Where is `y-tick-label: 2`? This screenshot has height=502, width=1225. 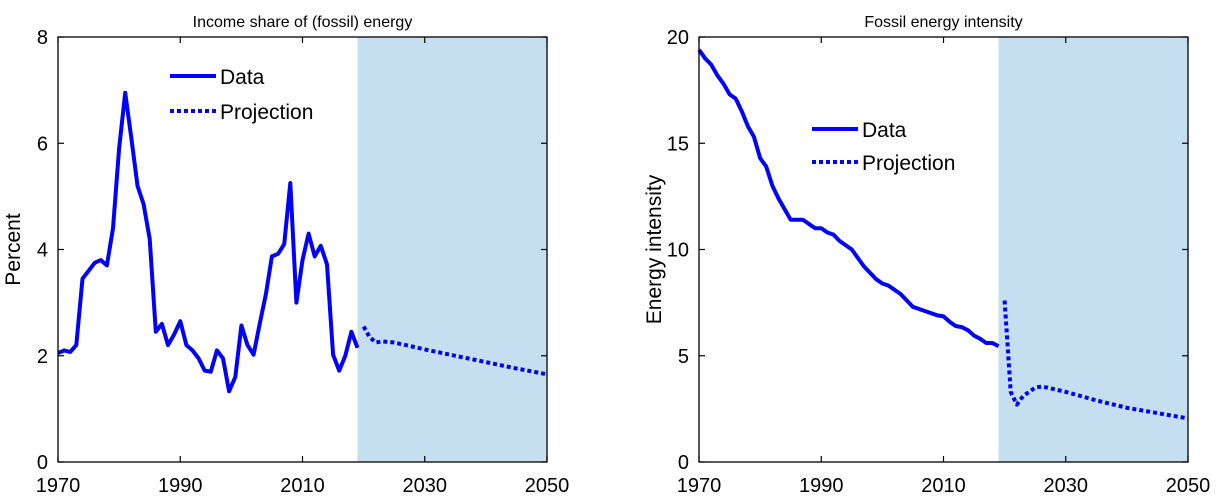 y-tick-label: 2 is located at coordinates (42, 357).